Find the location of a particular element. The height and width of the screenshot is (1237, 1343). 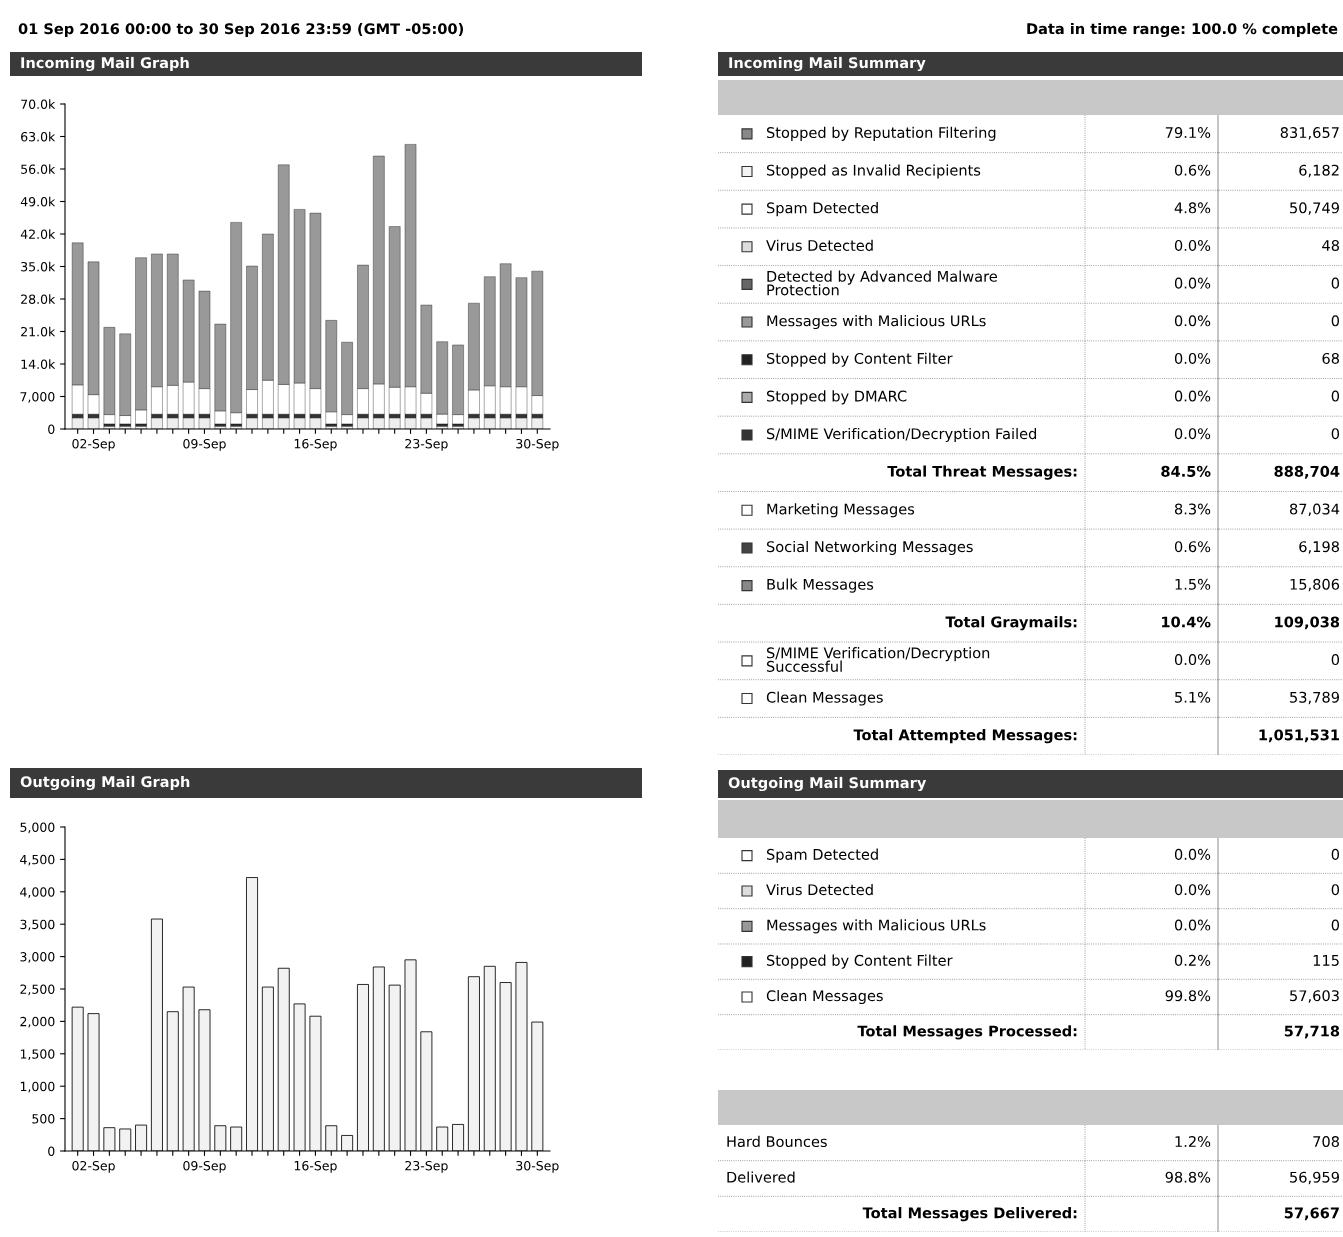

y-tick-label: 14.0k is located at coordinates (38, 364).